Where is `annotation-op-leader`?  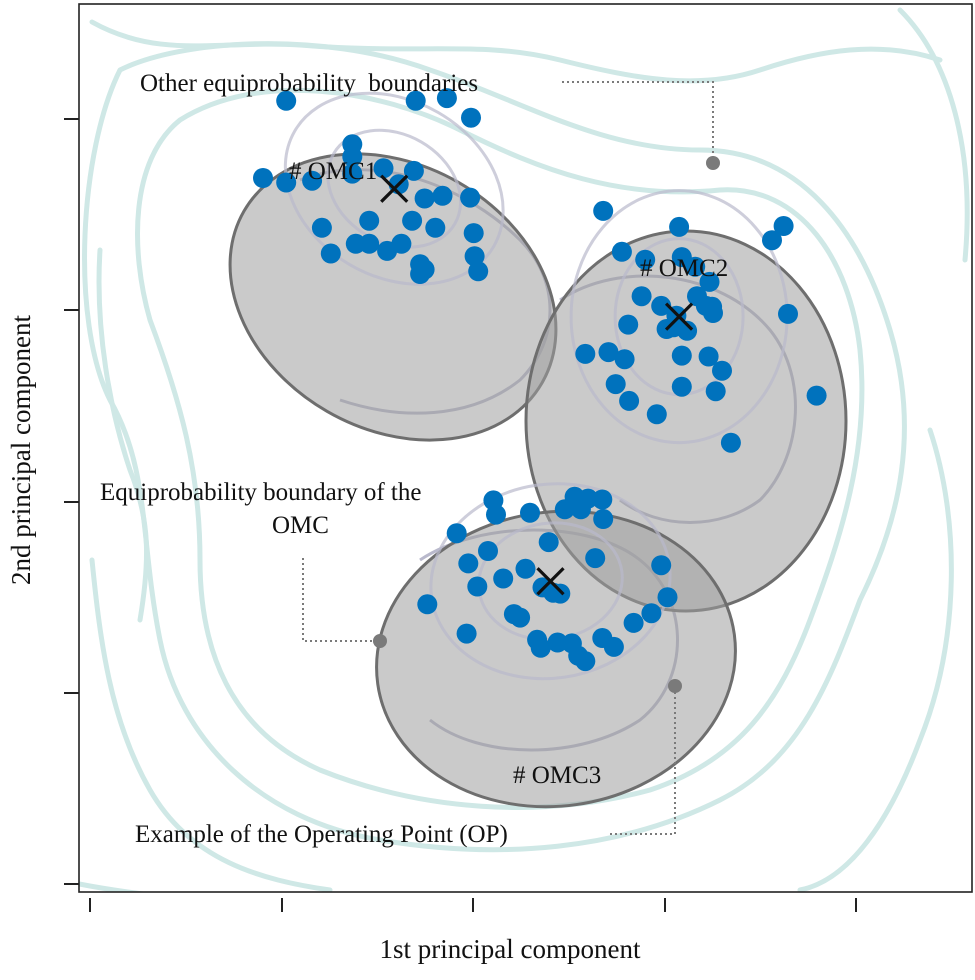
annotation-op-leader is located at coordinates (643, 762).